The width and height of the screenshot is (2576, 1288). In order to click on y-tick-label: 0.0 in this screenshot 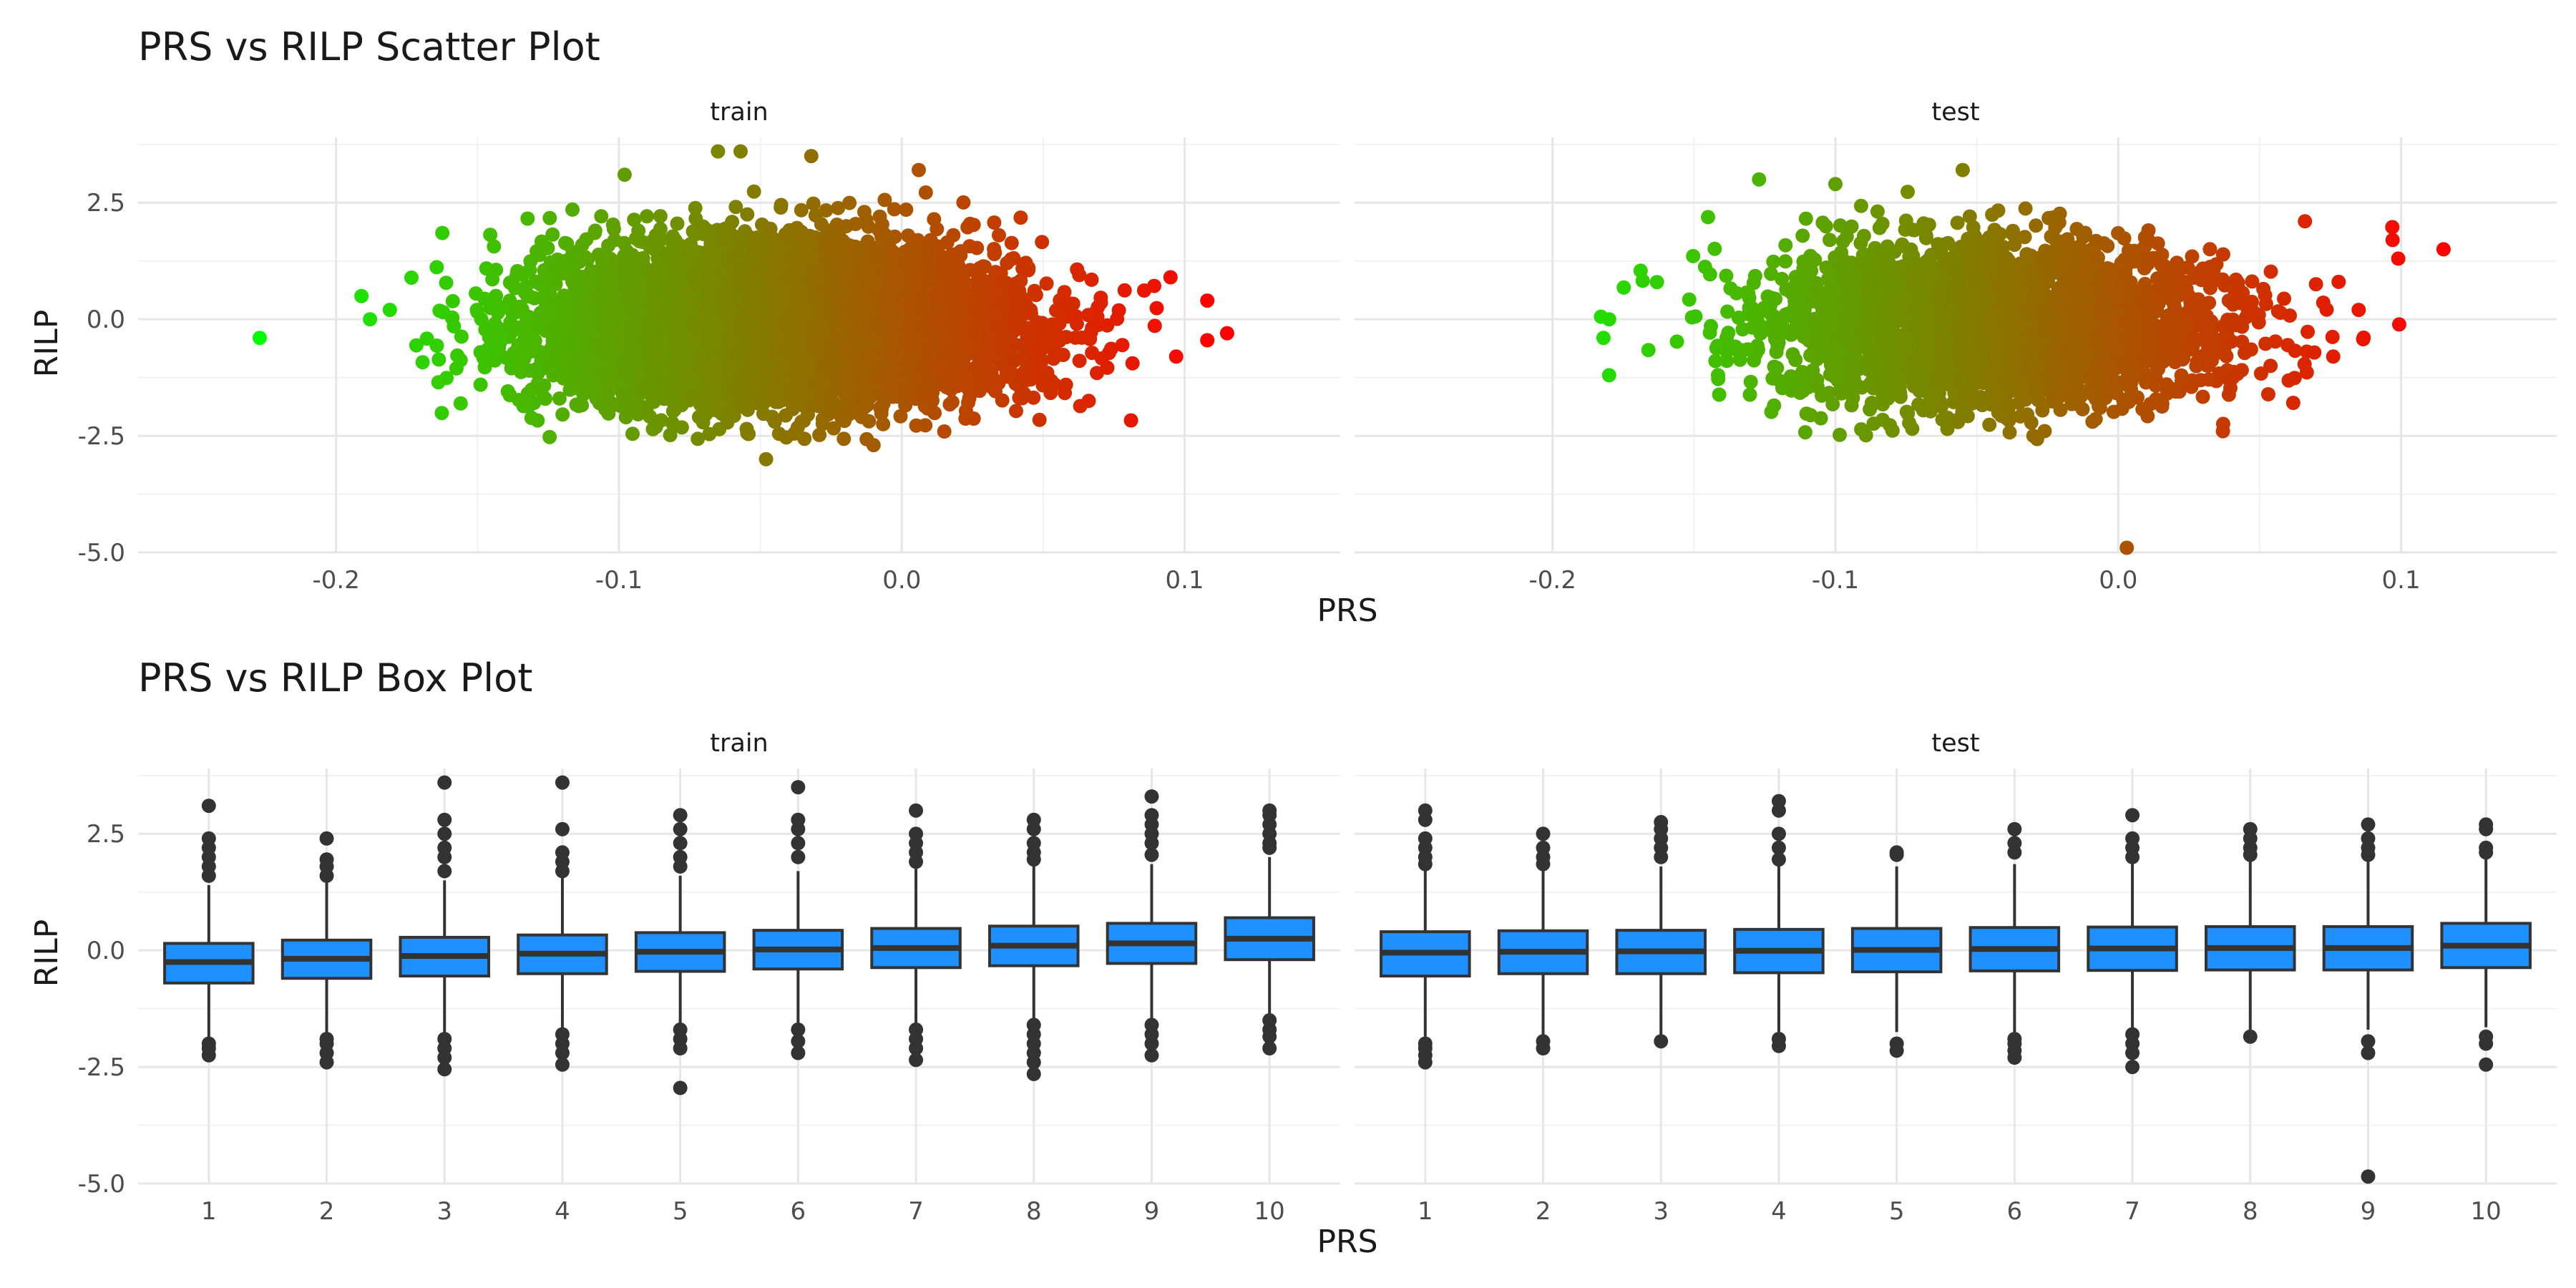, I will do `click(106, 320)`.